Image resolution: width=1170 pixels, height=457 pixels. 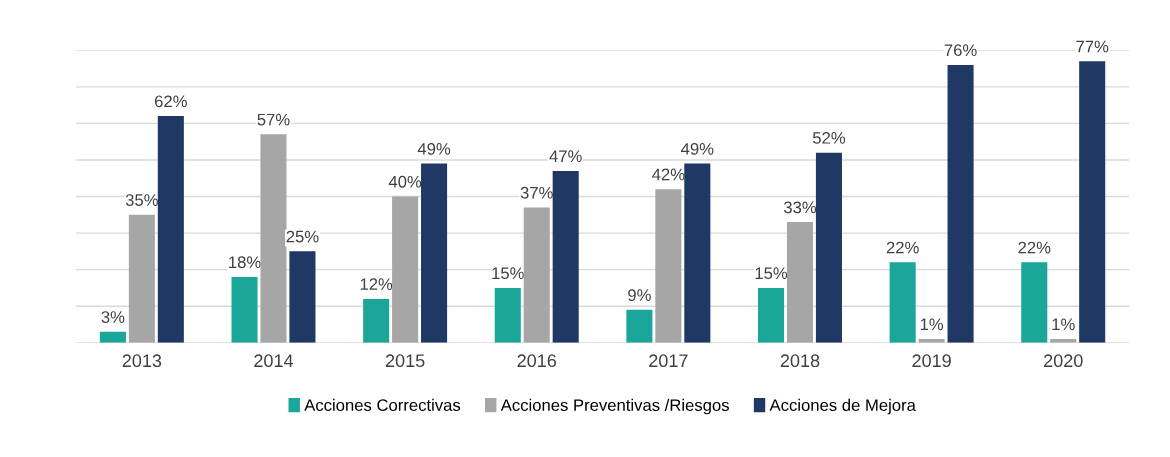 I want to click on data-label: 18%, so click(x=245, y=262).